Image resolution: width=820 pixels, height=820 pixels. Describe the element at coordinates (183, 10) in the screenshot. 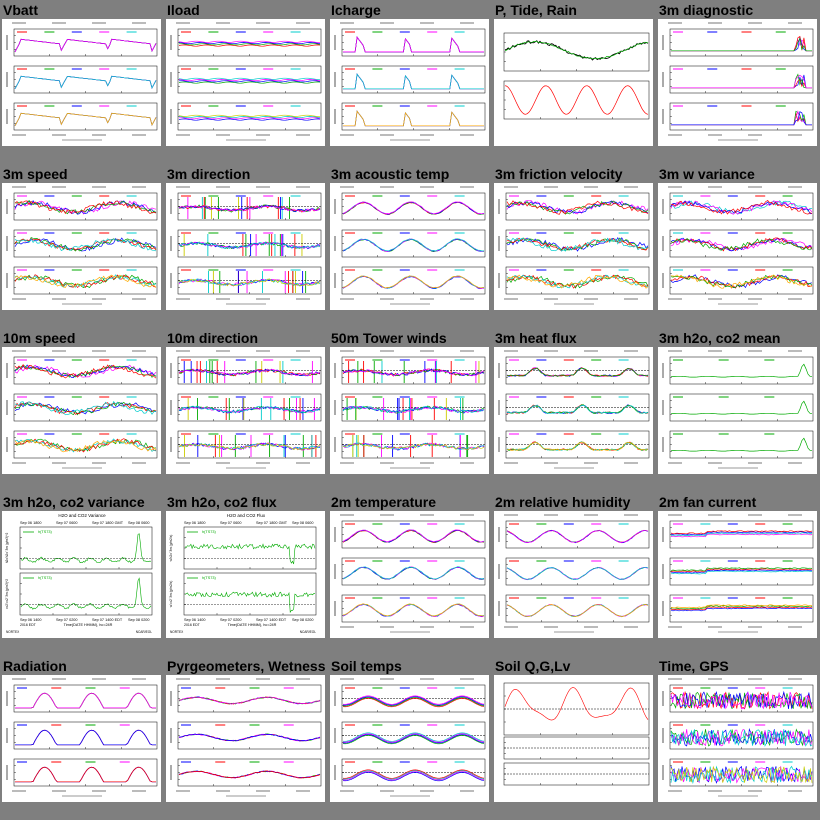

I see `plot-tile-title: Iload` at that location.